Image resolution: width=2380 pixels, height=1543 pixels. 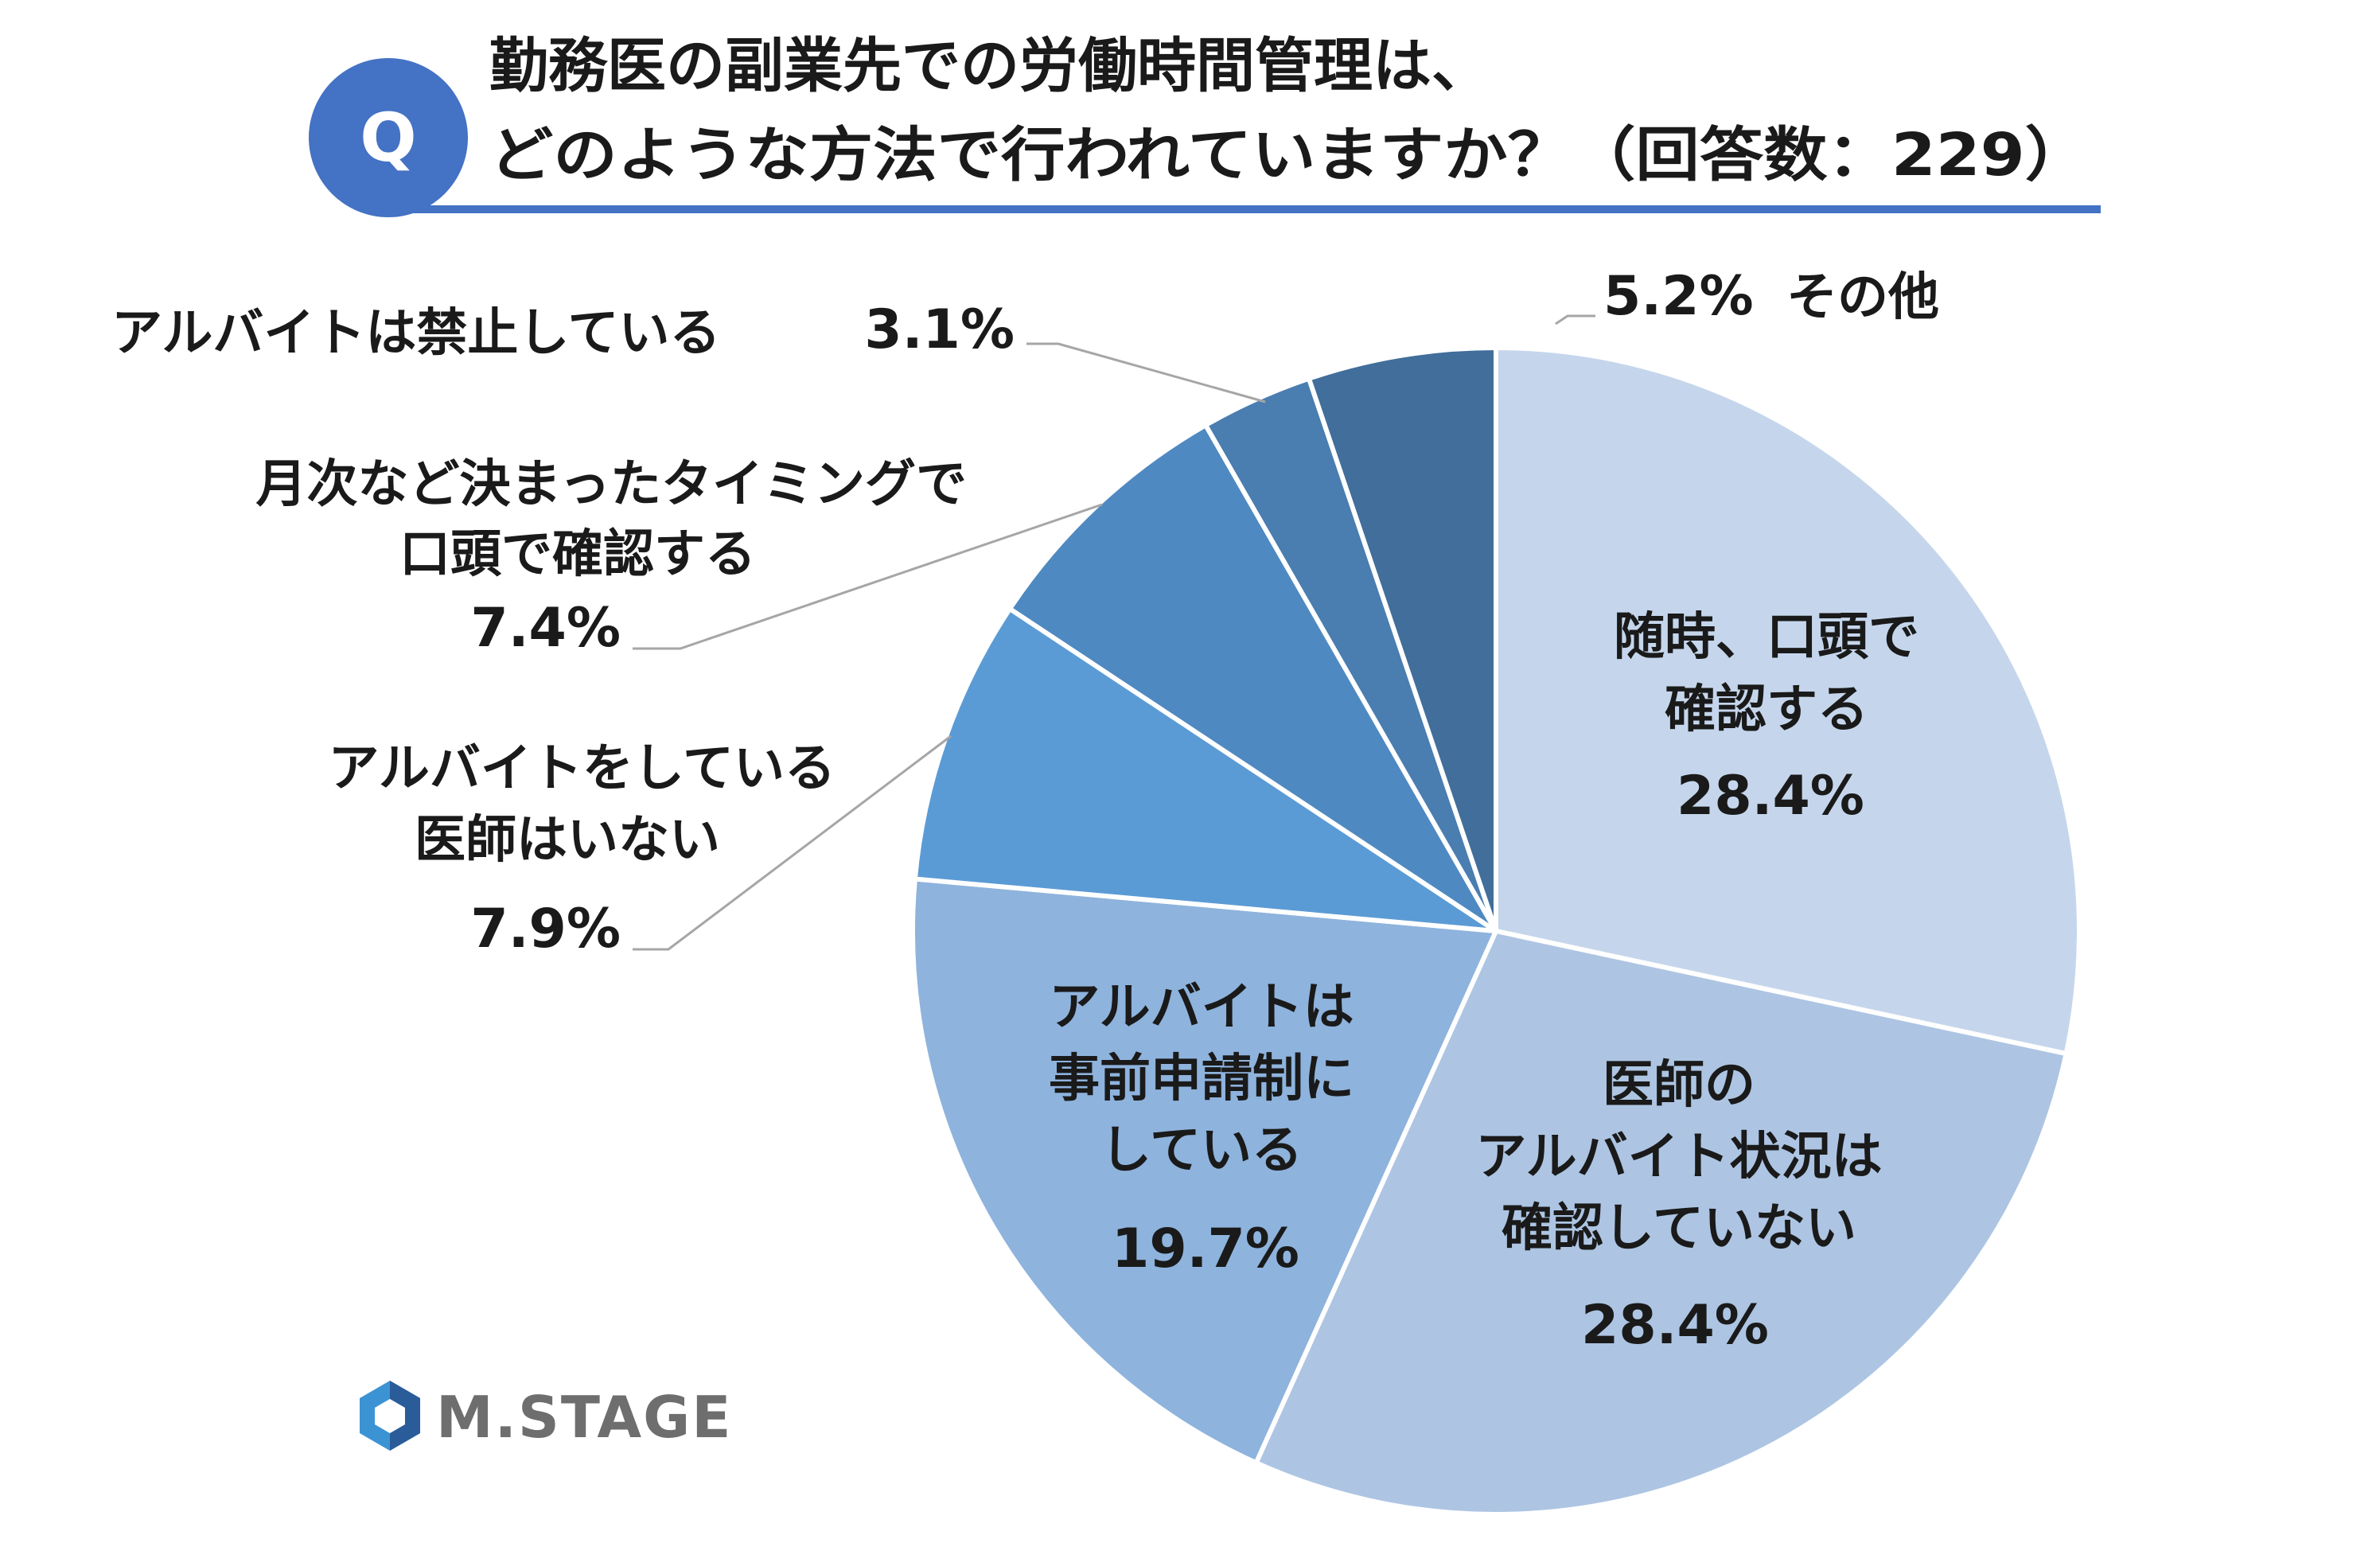 I want to click on slice-label-inai-line-2: 医師はいない, so click(x=567, y=840).